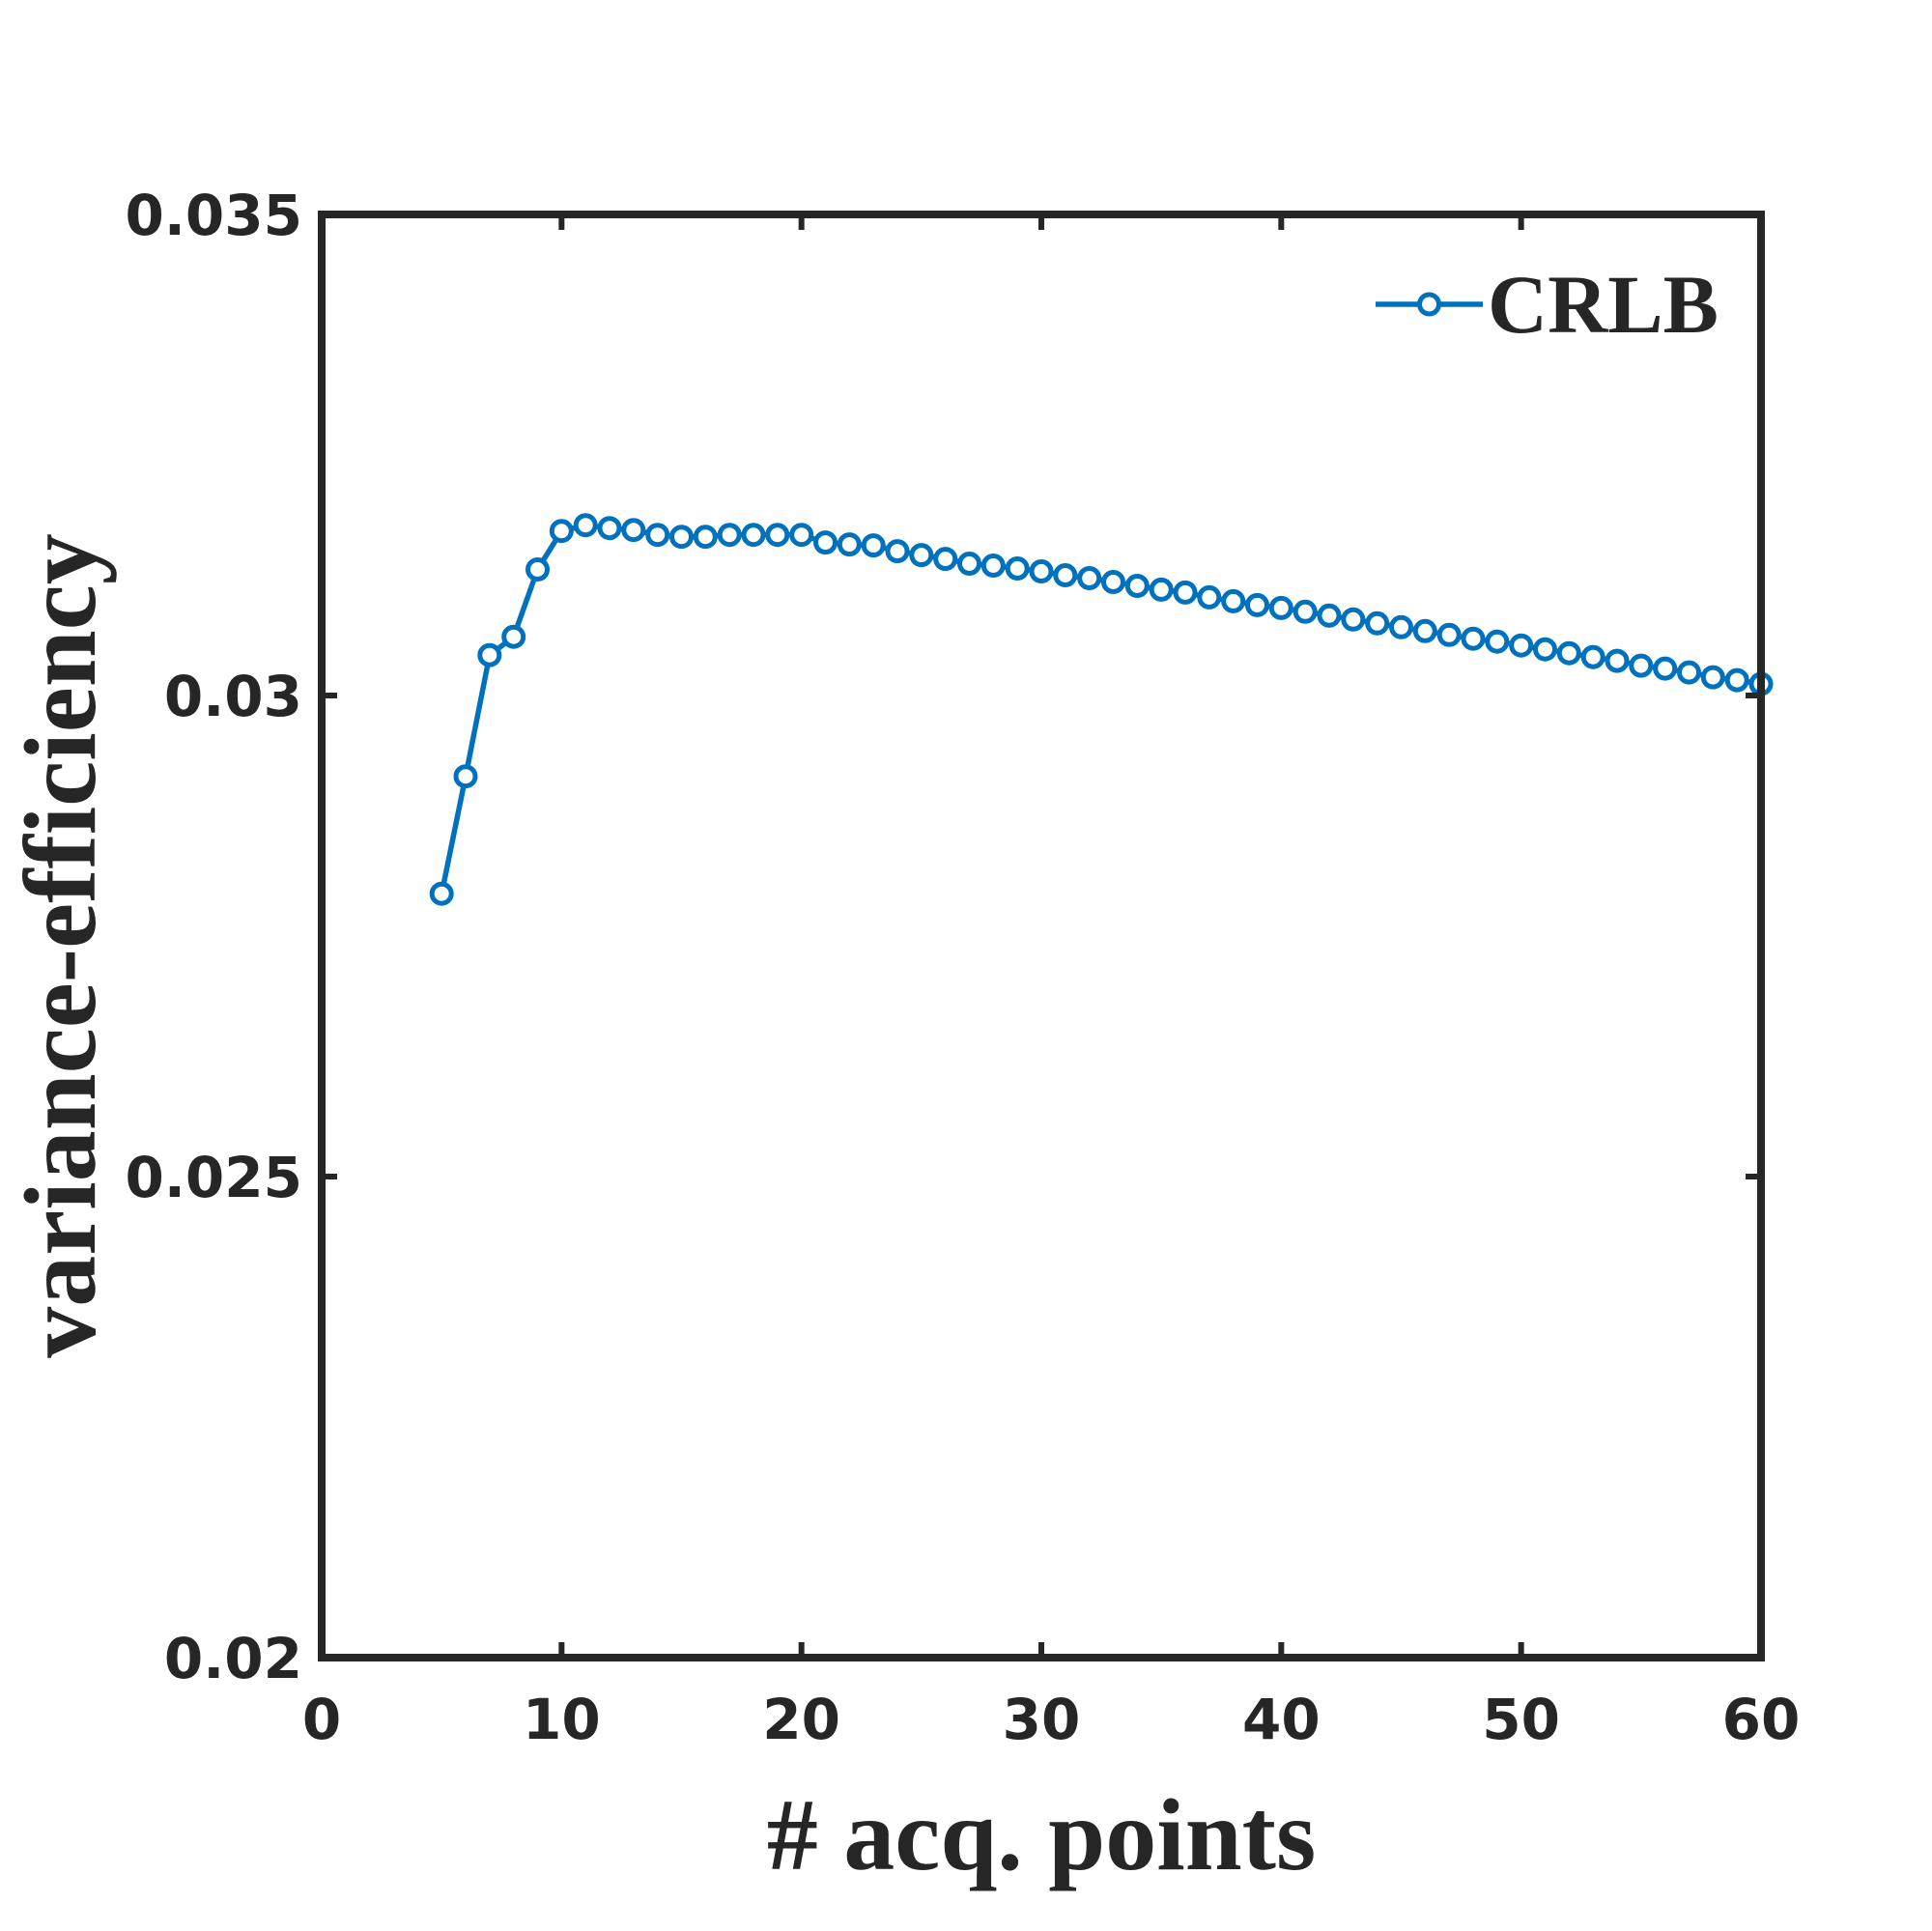 The height and width of the screenshot is (1931, 1932). Describe the element at coordinates (1042, 1719) in the screenshot. I see `x-tick-label: 30` at that location.